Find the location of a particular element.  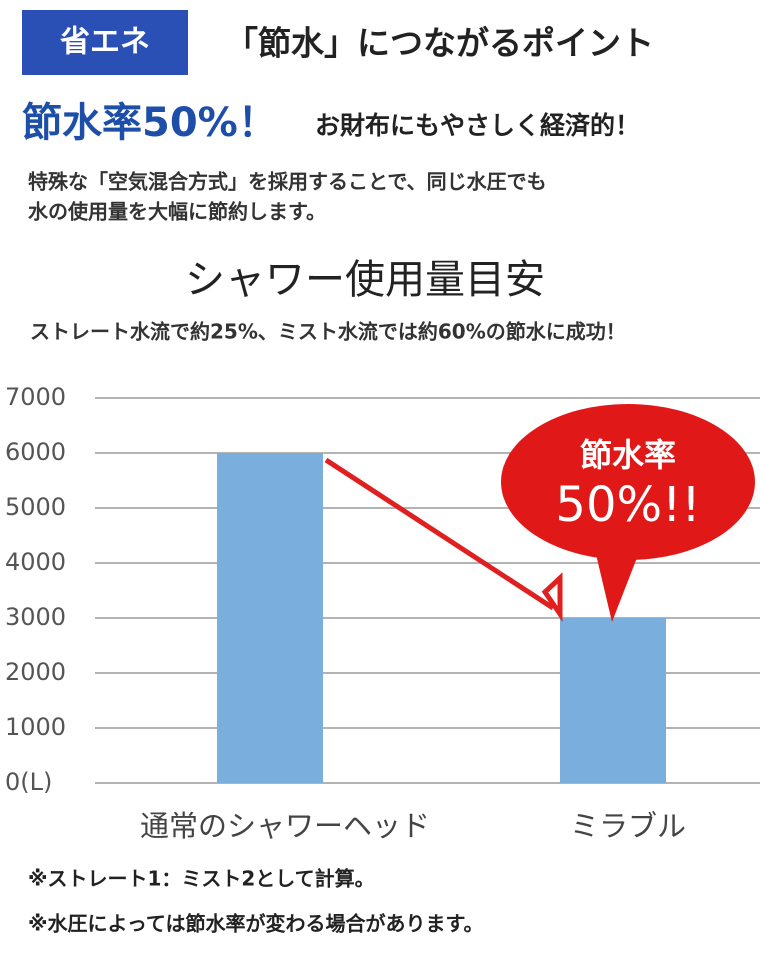

y-tick-label: 3000 is located at coordinates (35, 617).